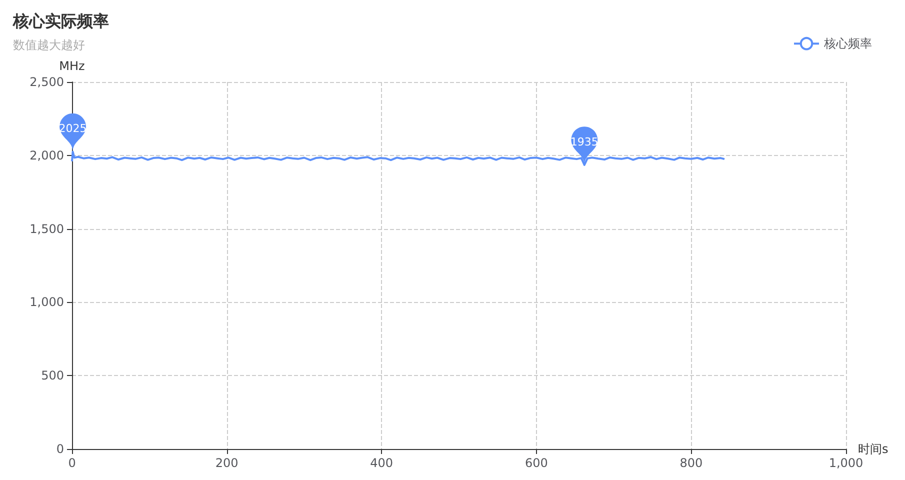 The width and height of the screenshot is (905, 480). I want to click on y-tick-label: 1,000, so click(47, 302).